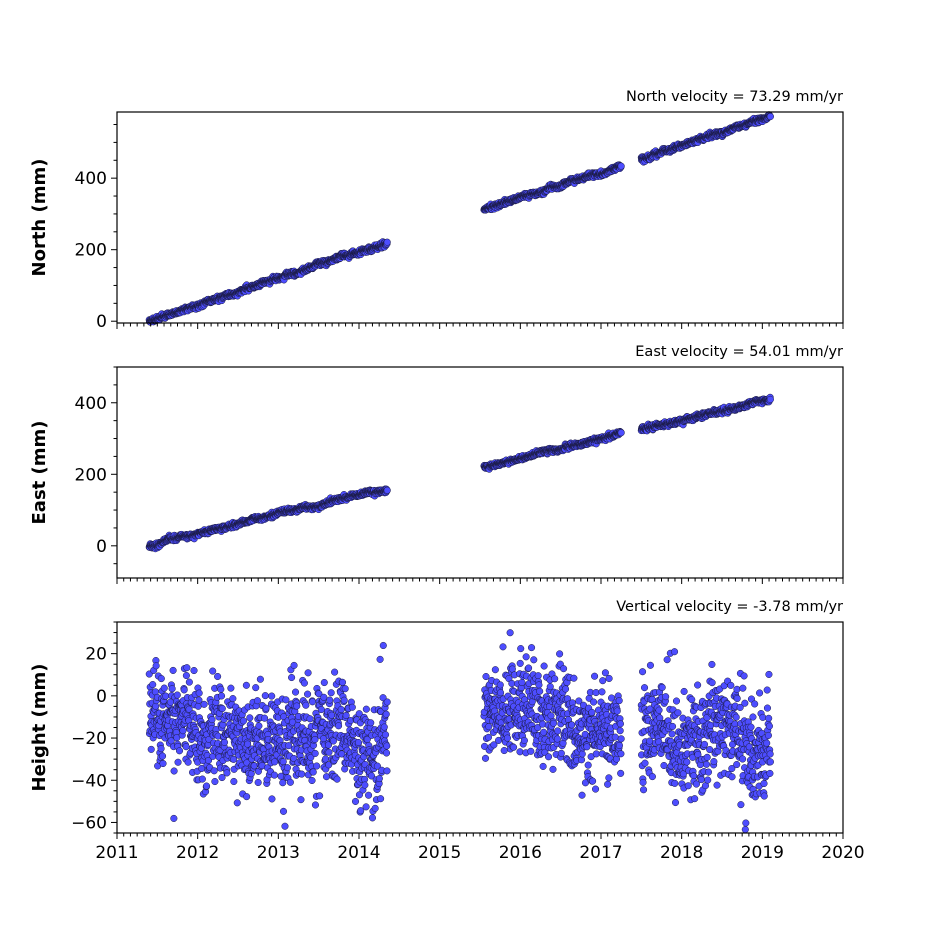 This screenshot has width=937, height=937. What do you see at coordinates (101, 322) in the screenshot?
I see `north-y-tick-label: 0` at bounding box center [101, 322].